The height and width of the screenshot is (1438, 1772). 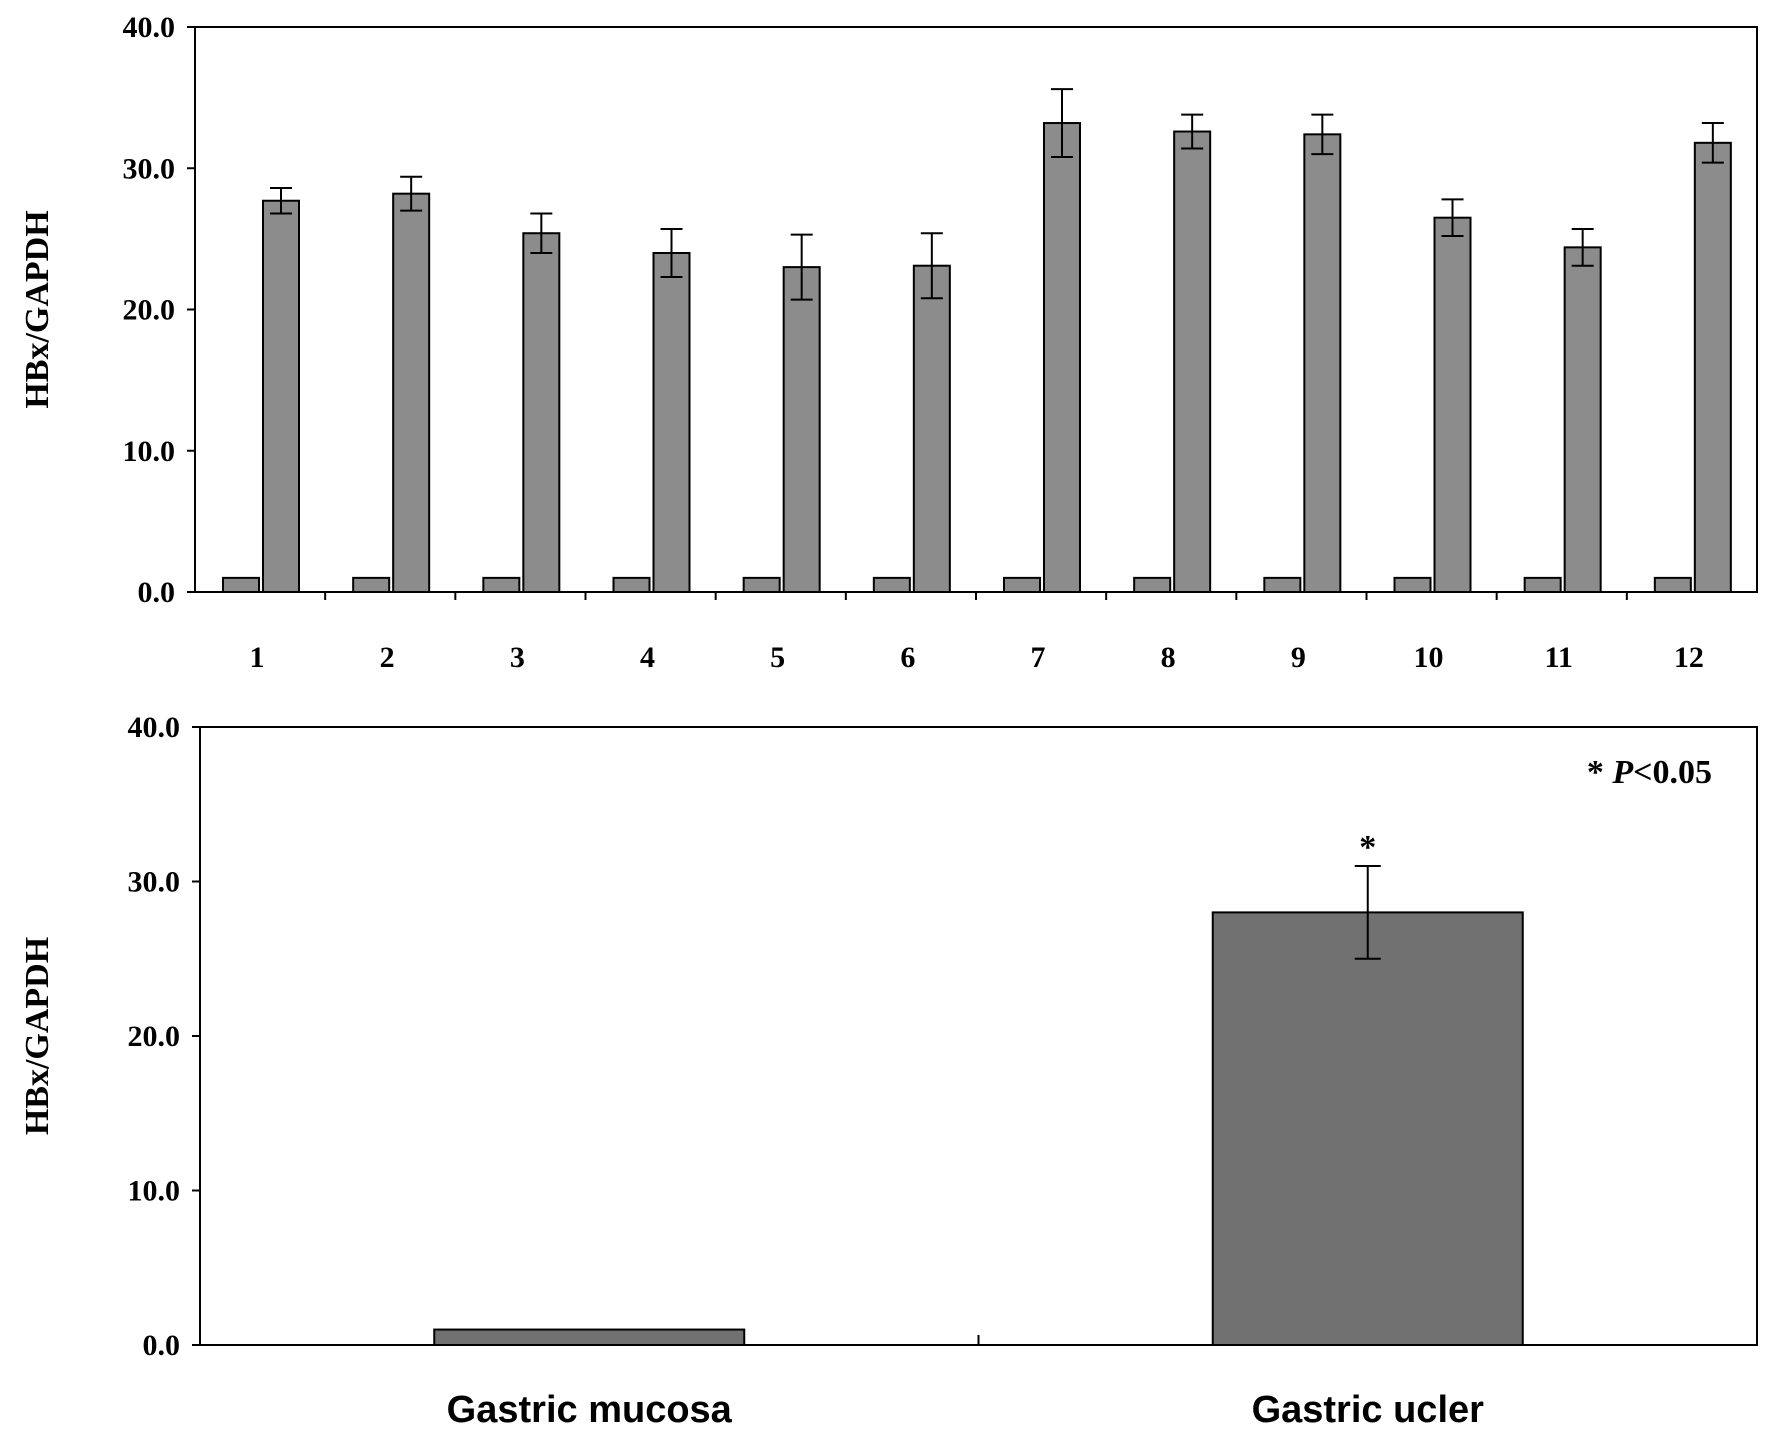 What do you see at coordinates (1672, 772) in the screenshot?
I see `annotation-threshold: <0.05` at bounding box center [1672, 772].